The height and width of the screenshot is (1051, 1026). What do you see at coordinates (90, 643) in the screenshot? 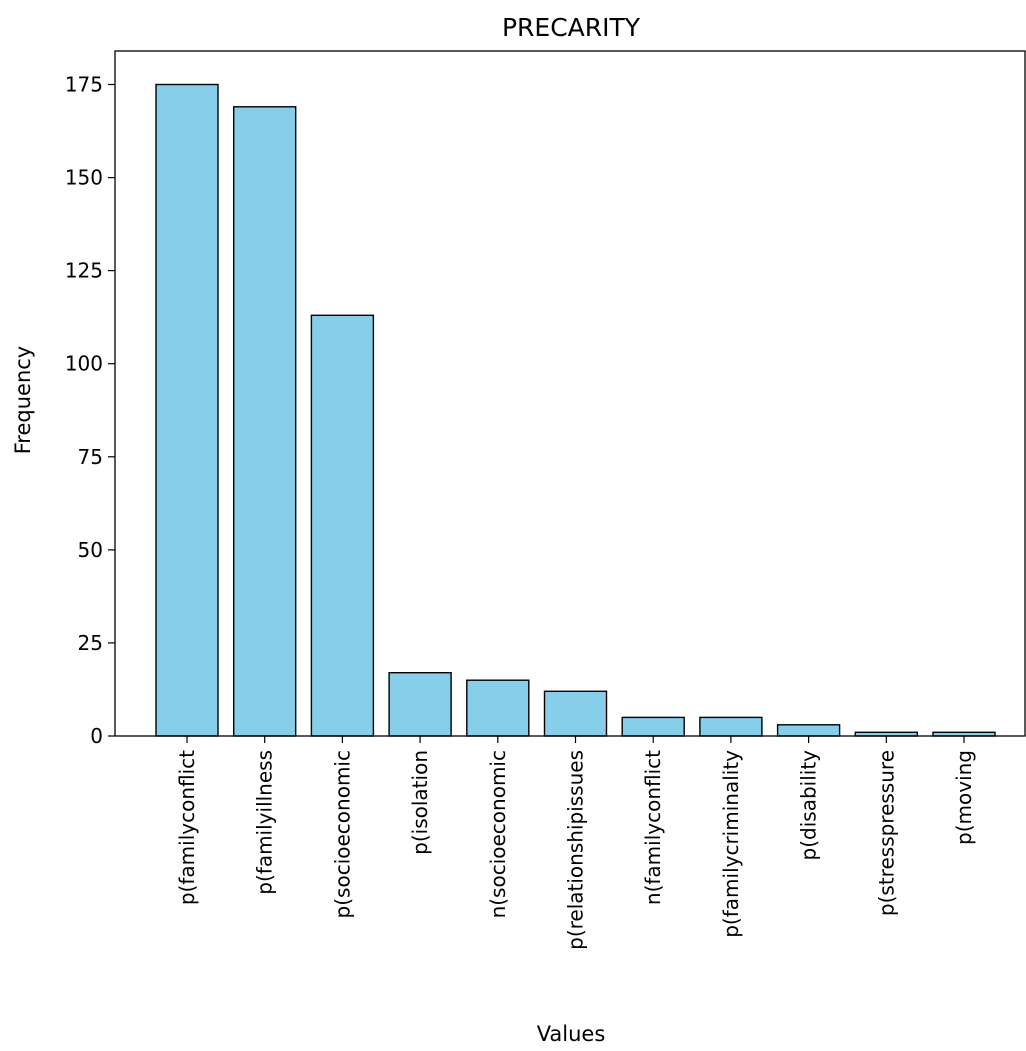
I see `y-tick-label: 25` at bounding box center [90, 643].